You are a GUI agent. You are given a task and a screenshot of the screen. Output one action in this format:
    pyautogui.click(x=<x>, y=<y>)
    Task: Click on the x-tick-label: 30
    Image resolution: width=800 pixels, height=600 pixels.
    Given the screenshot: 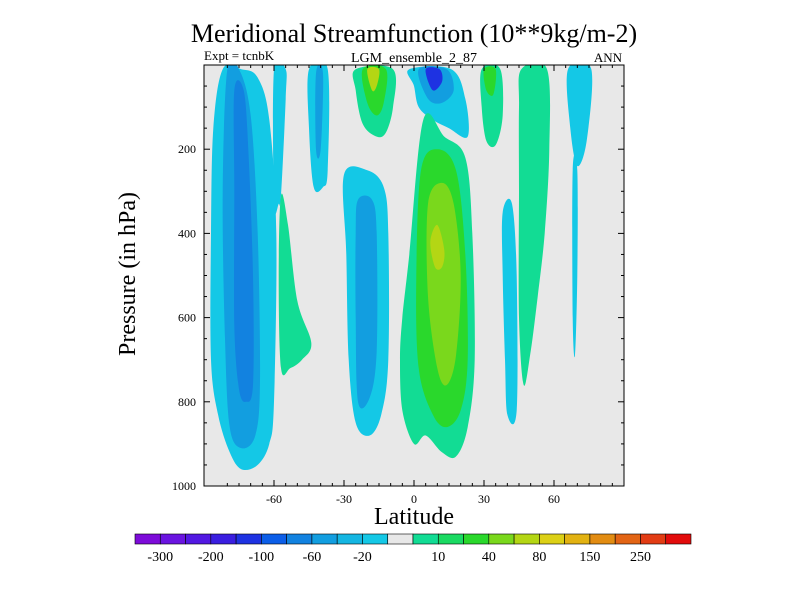 What is the action you would take?
    pyautogui.click(x=484, y=499)
    